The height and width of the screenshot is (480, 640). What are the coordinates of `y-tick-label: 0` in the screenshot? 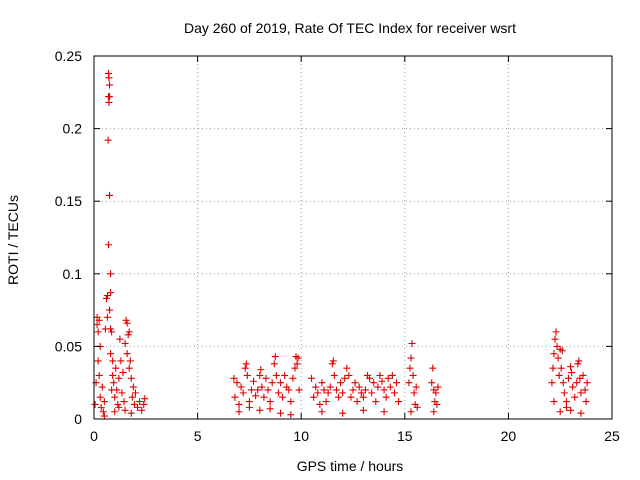 It's located at (78, 419).